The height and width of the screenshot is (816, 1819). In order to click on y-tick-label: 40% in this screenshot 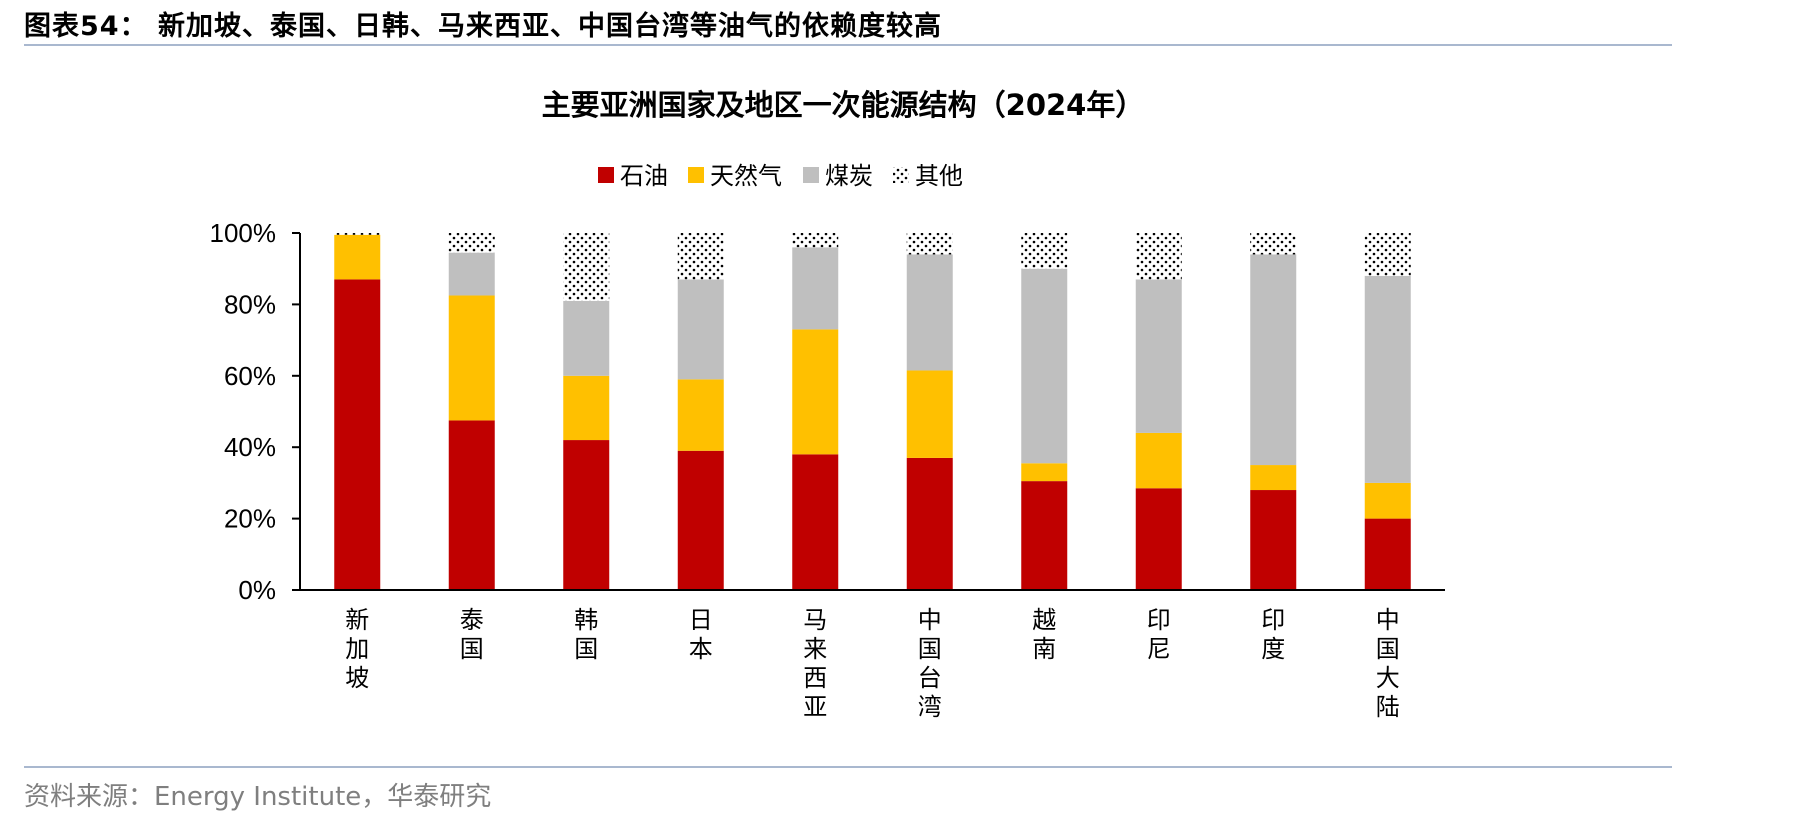, I will do `click(250, 447)`.